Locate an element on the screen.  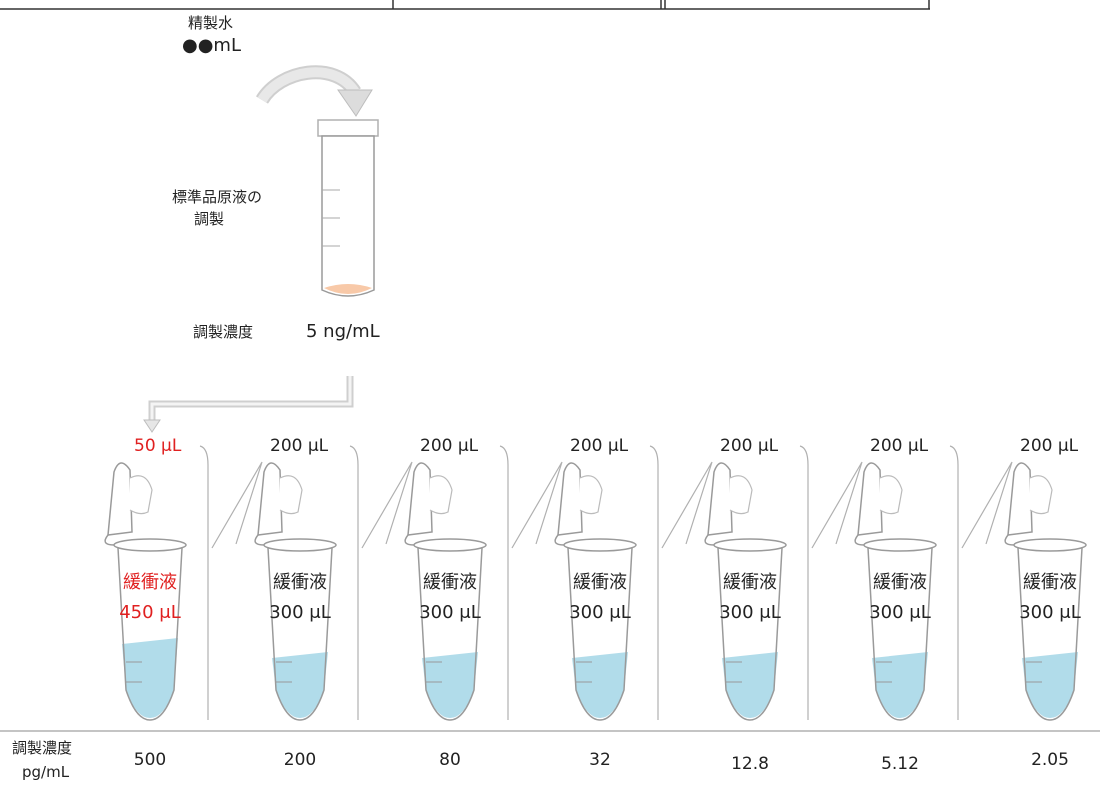
stock-label-line2: 調製 is located at coordinates (209, 219).